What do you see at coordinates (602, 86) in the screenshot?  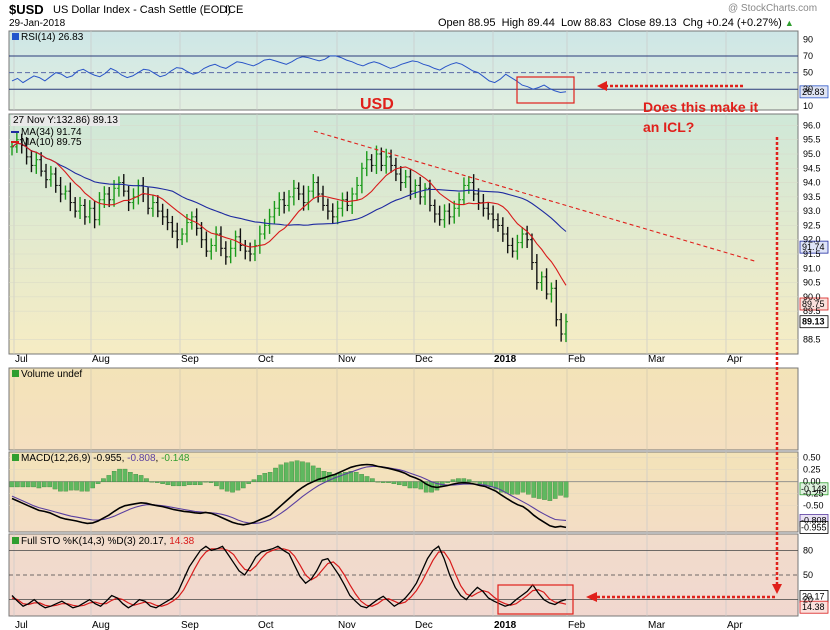 I see `arrow-head-icon` at bounding box center [602, 86].